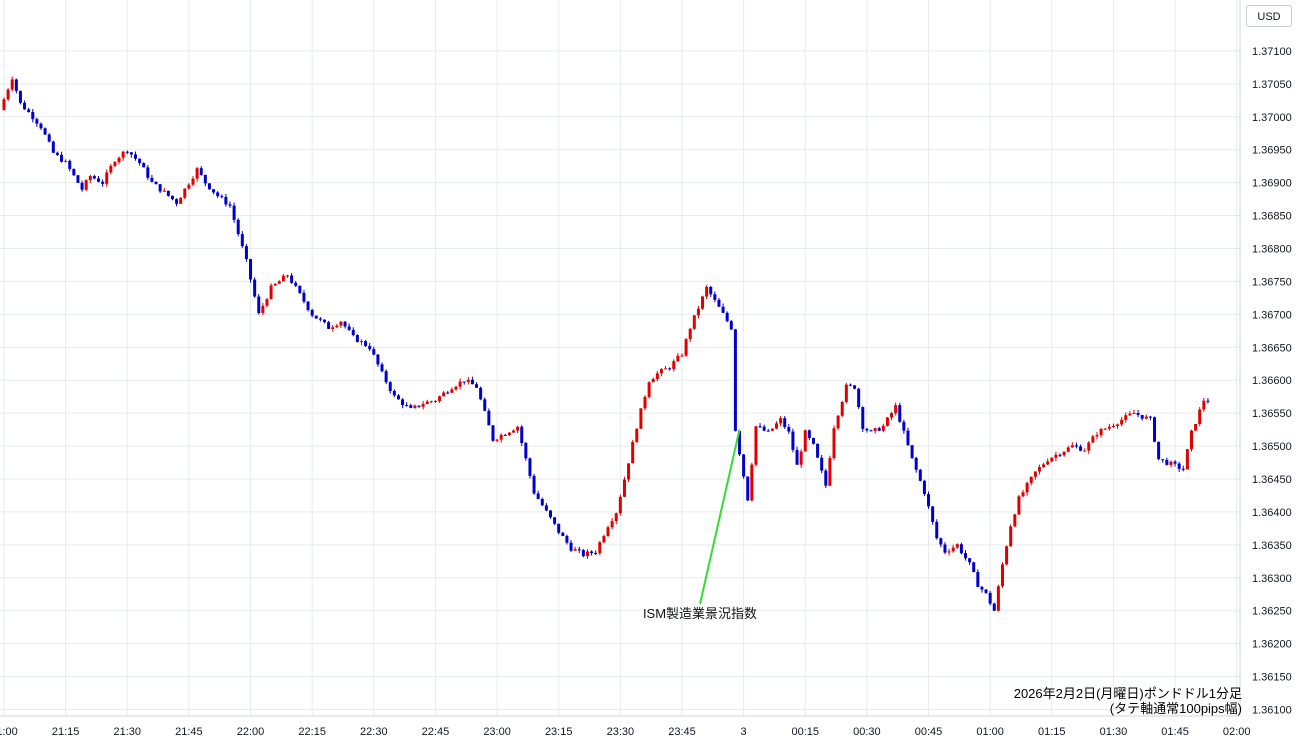 The height and width of the screenshot is (745, 1300). Describe the element at coordinates (867, 732) in the screenshot. I see `x-tick-label: 00:30` at that location.